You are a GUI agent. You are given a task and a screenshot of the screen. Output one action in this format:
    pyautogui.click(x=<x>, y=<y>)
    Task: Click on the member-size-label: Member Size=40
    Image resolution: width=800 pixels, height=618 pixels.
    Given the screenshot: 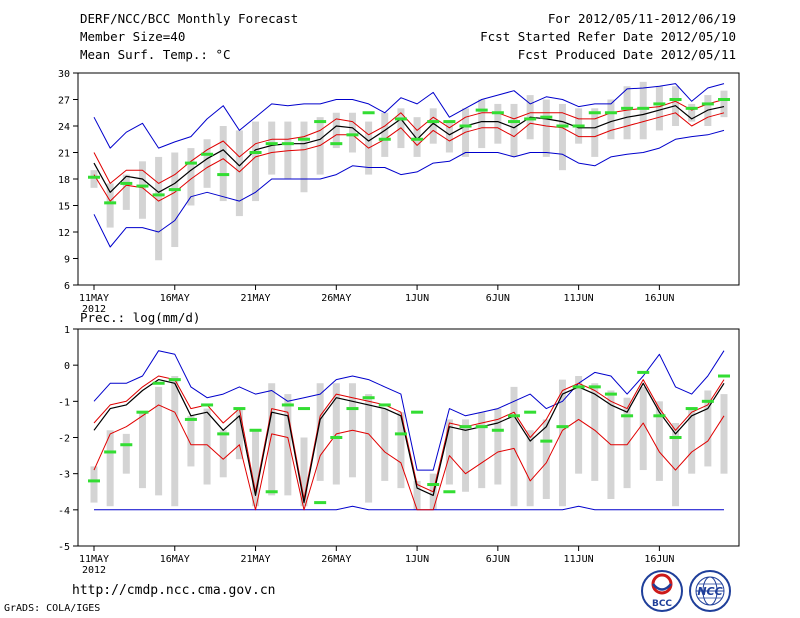 What is the action you would take?
    pyautogui.click(x=133, y=36)
    